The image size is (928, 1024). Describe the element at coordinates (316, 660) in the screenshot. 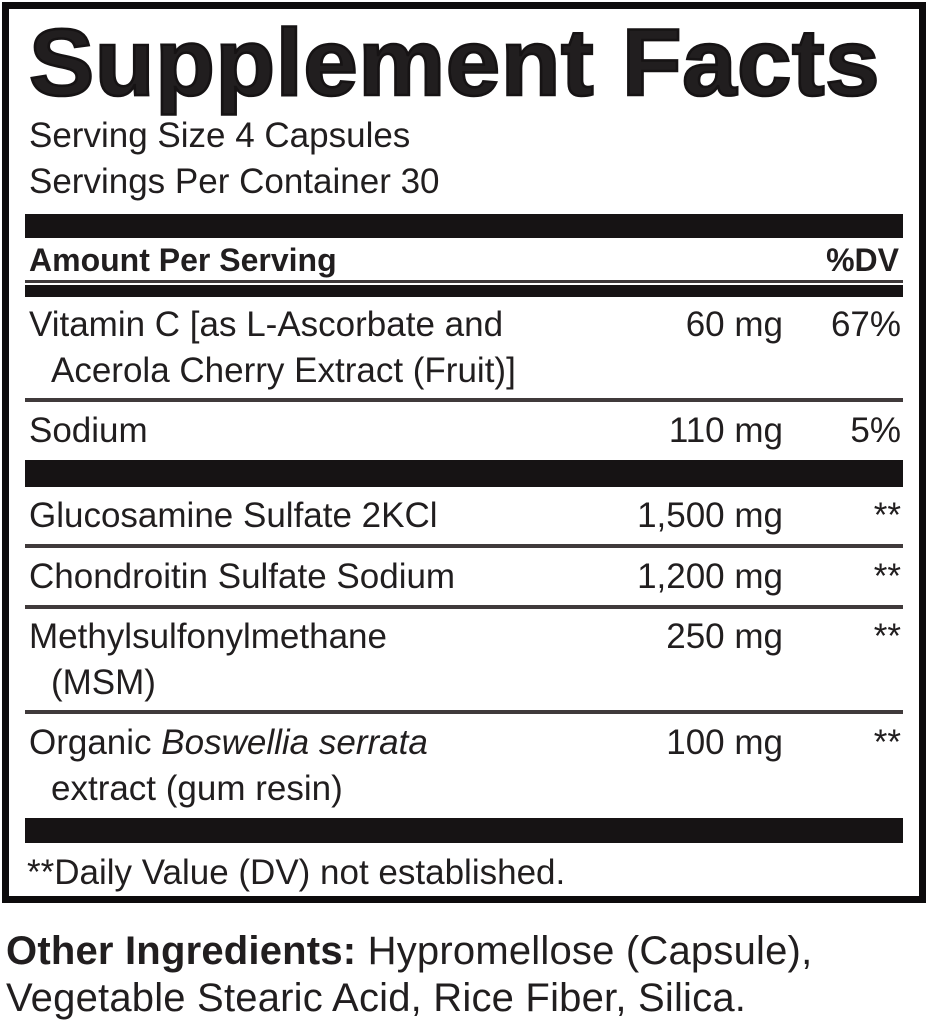

I see `nutrient-name: Methylsulfonylmethane (MSM)` at that location.